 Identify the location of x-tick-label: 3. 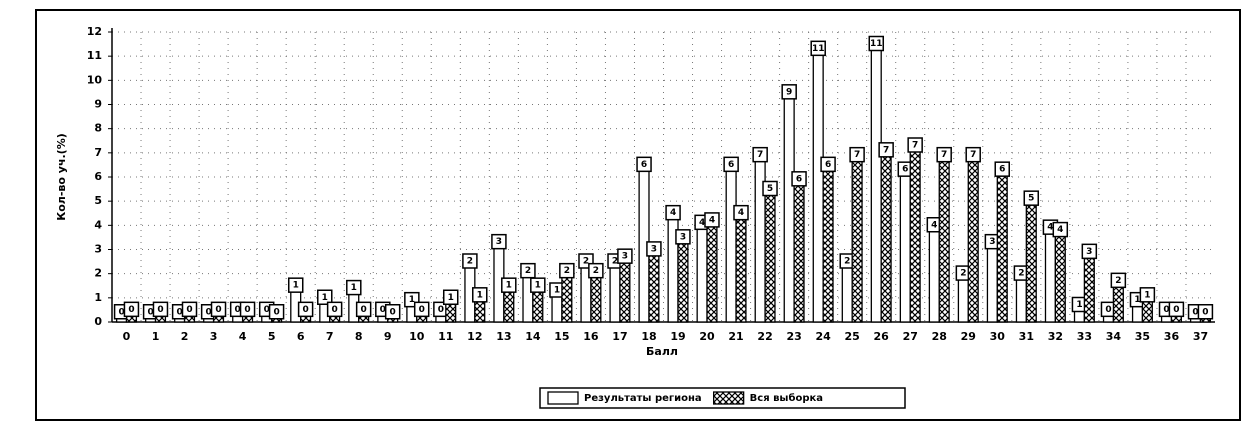
(214, 336).